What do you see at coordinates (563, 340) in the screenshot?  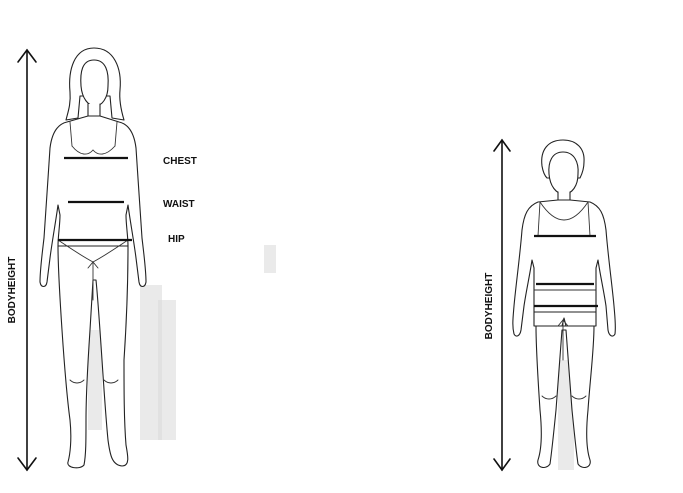 I see `child-inseam-arrow` at bounding box center [563, 340].